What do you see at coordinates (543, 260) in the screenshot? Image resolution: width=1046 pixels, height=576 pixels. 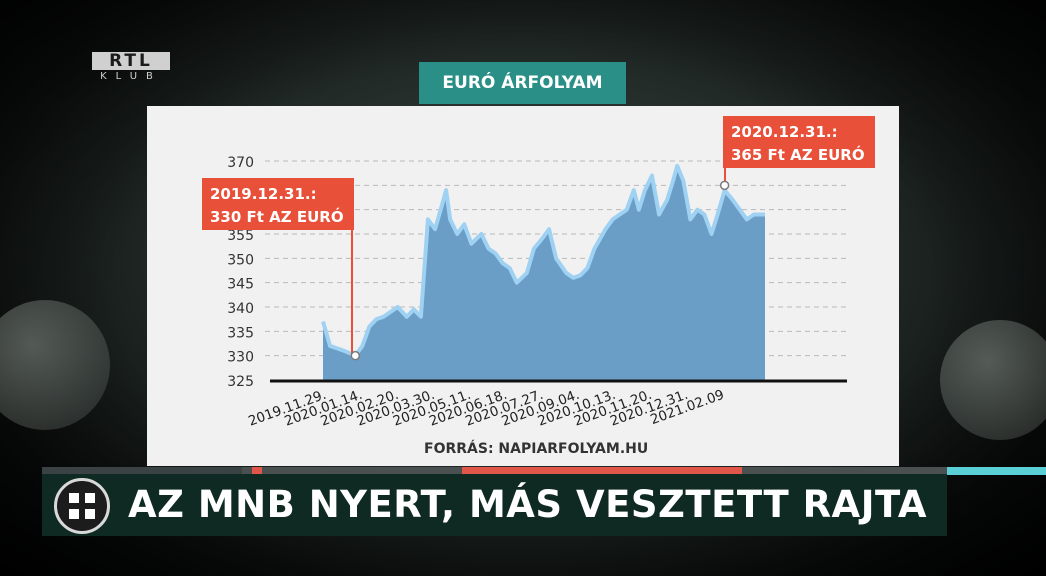 I see `series-line` at bounding box center [543, 260].